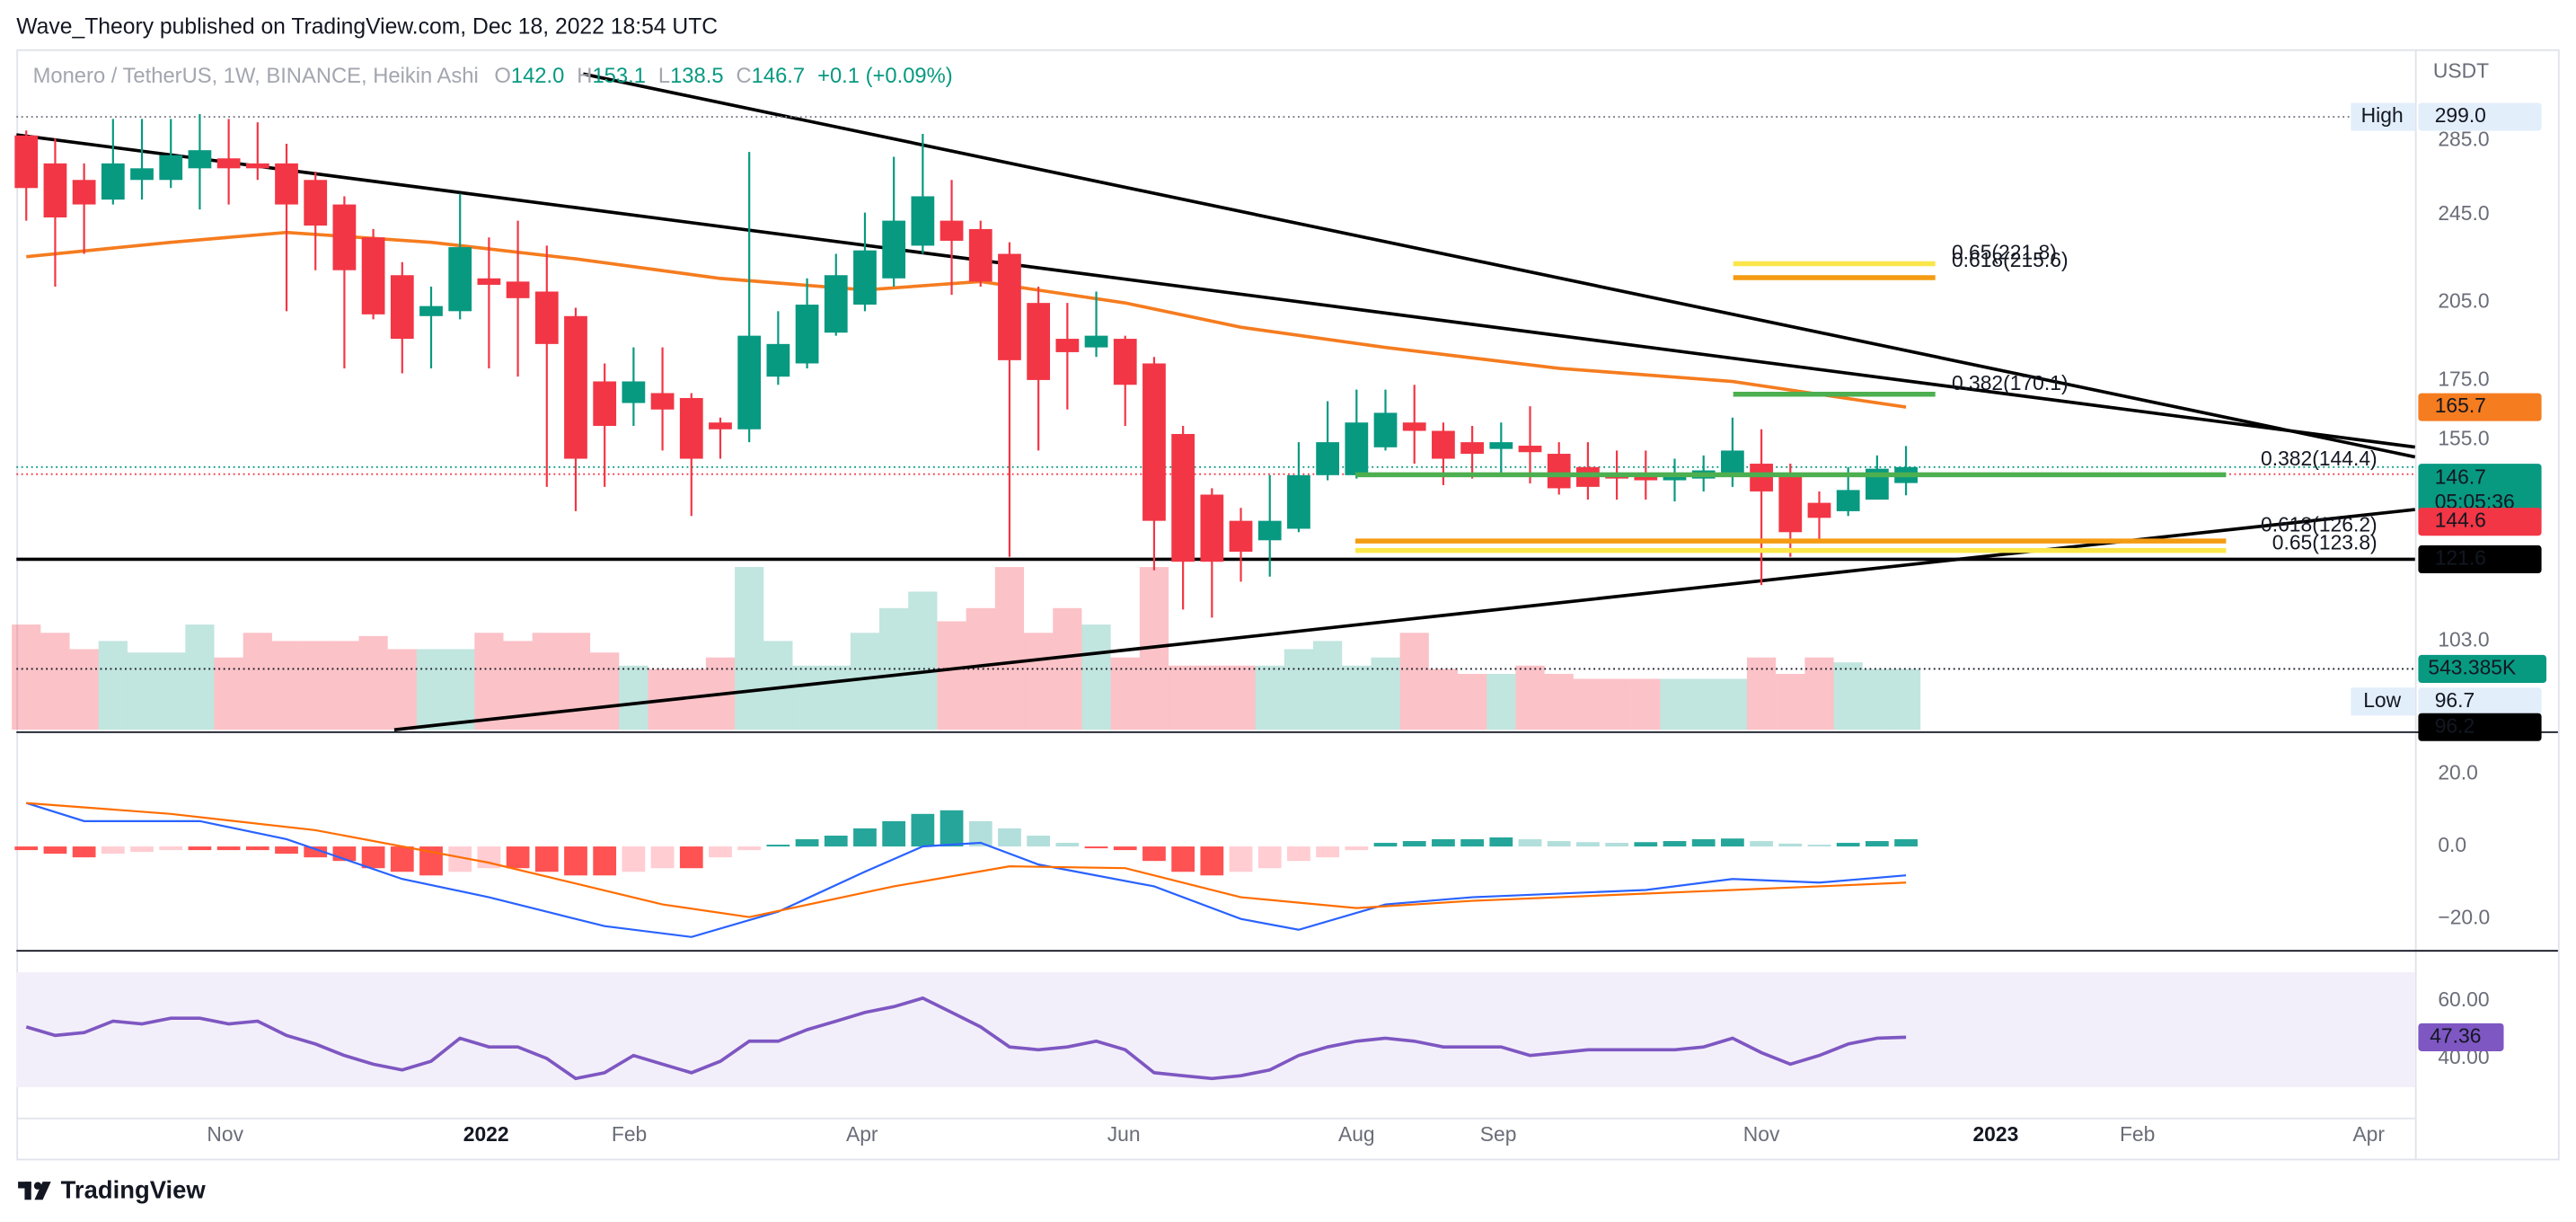  What do you see at coordinates (2319, 458) in the screenshot?
I see `fib-label: 0.382(144.4)` at bounding box center [2319, 458].